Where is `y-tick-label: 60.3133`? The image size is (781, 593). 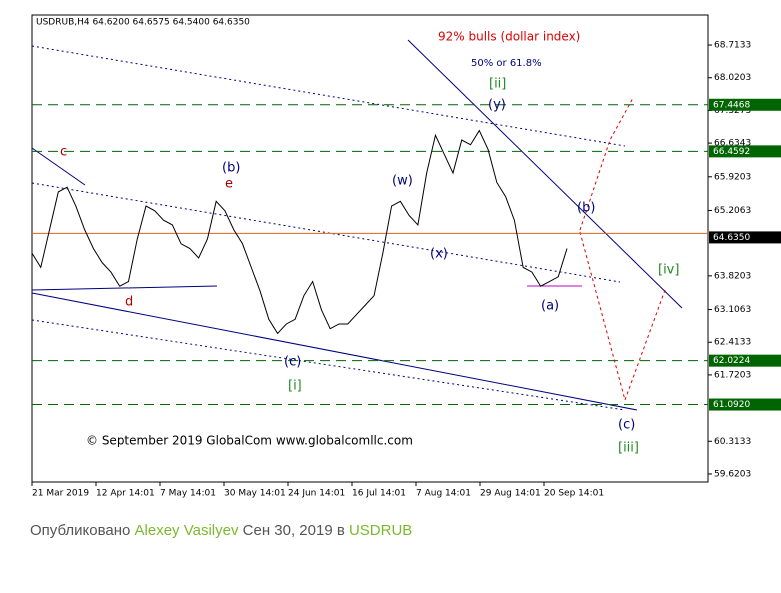
y-tick-label: 60.3133 is located at coordinates (732, 442).